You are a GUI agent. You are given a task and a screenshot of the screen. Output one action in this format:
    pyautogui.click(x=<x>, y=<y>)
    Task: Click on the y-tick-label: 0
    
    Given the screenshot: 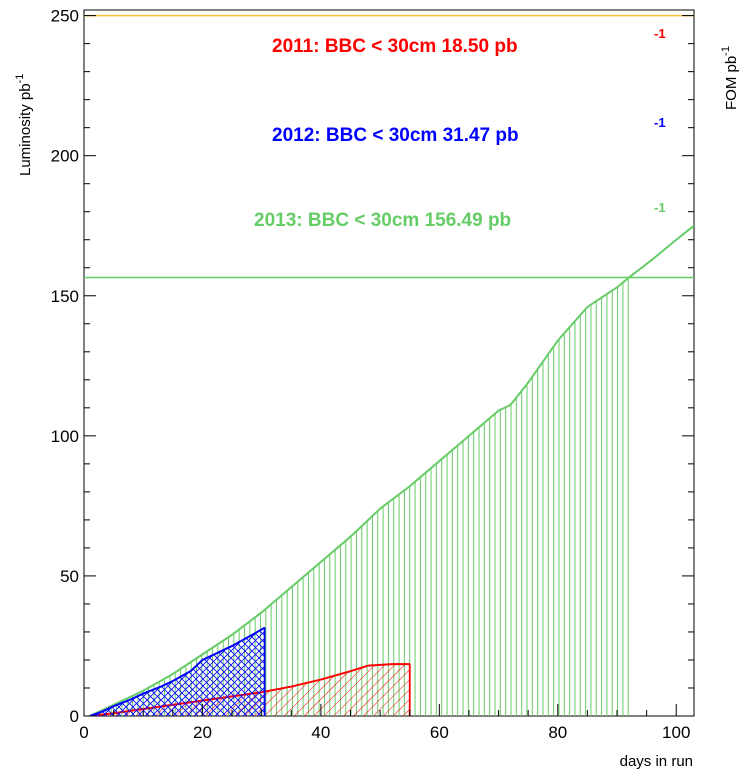 What is the action you would take?
    pyautogui.click(x=74, y=716)
    